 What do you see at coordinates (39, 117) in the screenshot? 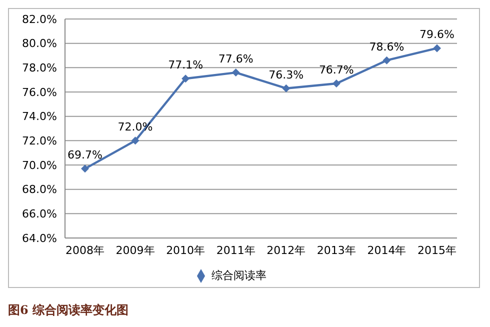
I see `y-tick-label: 74.0%` at bounding box center [39, 117].